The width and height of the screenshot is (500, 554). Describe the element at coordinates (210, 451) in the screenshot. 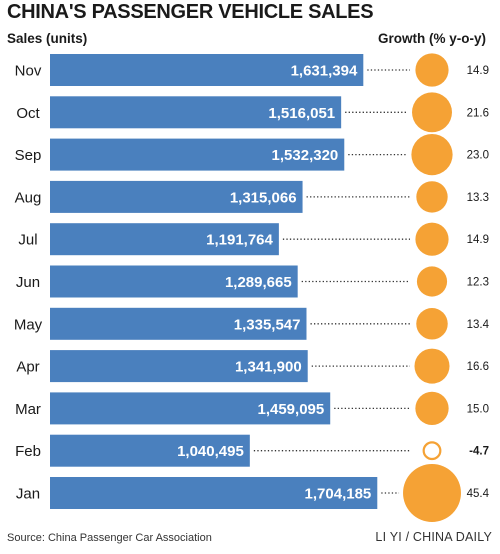

I see `sales-value-feb: 1,040,495` at that location.